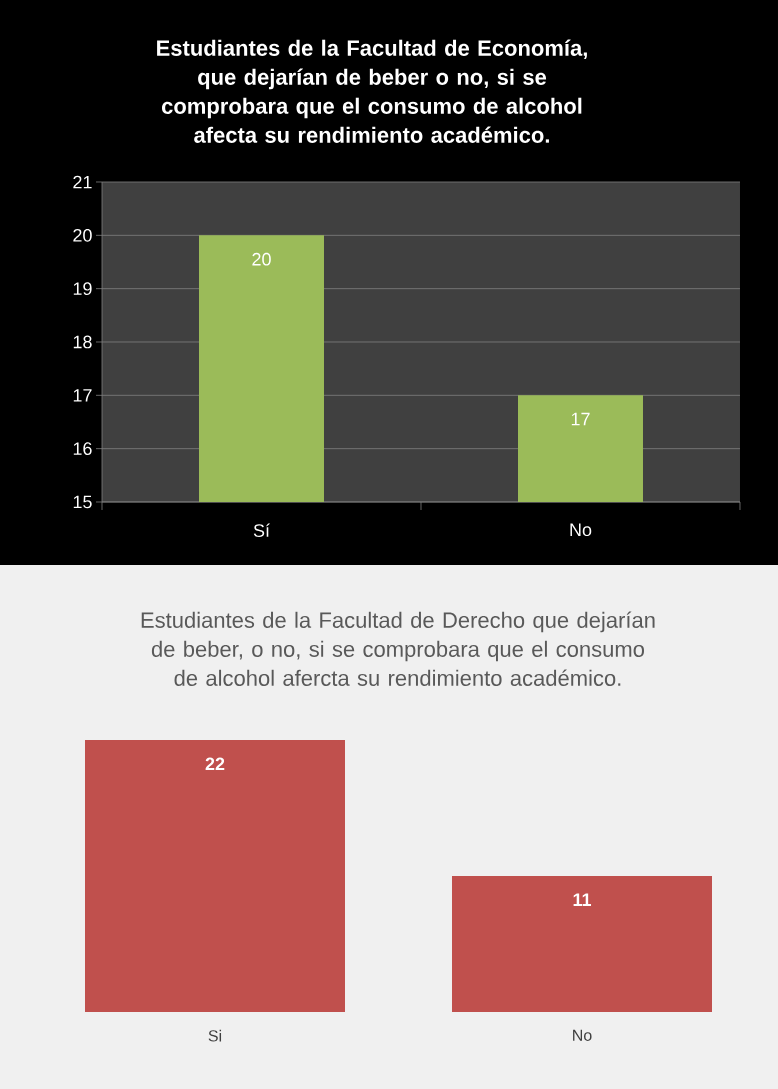 The width and height of the screenshot is (778, 1089). I want to click on x-tick-label: Si, so click(215, 1035).